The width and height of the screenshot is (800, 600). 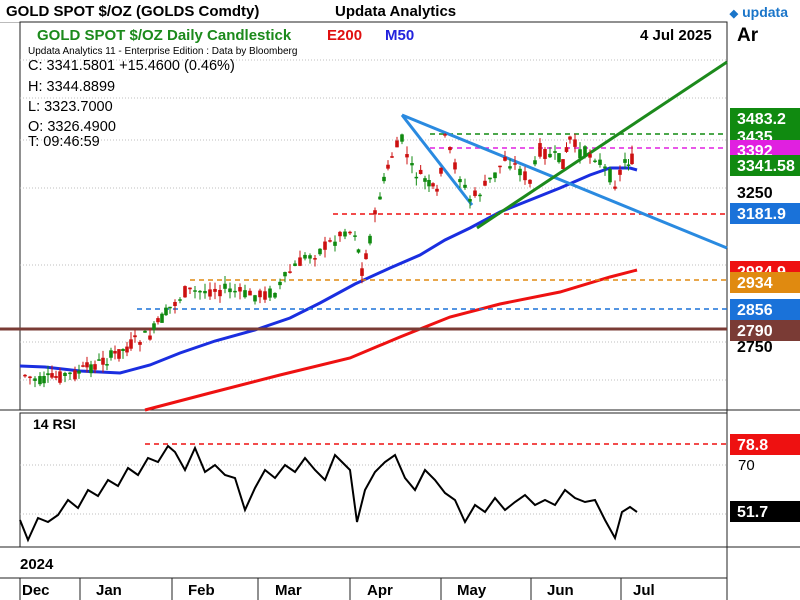 I want to click on ohlc-open: O: 3326.4900, so click(x=72, y=127).